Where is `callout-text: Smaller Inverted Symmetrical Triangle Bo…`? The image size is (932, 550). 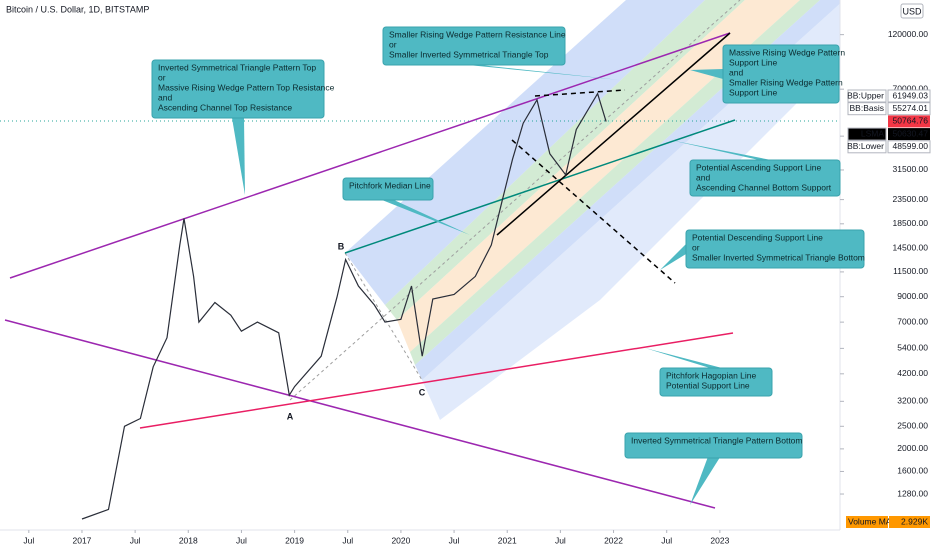
callout-text: Smaller Inverted Symmetrical Triangle Bo… is located at coordinates (778, 257).